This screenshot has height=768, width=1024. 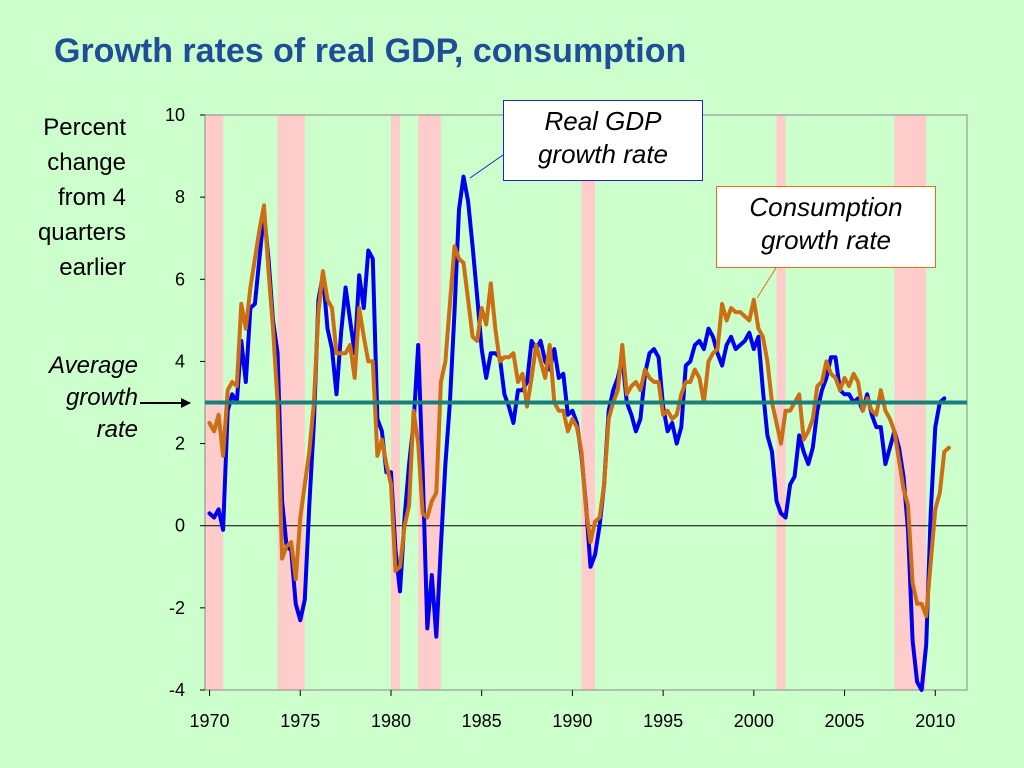 I want to click on y-axis-label: Percent change from 4 quarters earlier, so click(x=63, y=197).